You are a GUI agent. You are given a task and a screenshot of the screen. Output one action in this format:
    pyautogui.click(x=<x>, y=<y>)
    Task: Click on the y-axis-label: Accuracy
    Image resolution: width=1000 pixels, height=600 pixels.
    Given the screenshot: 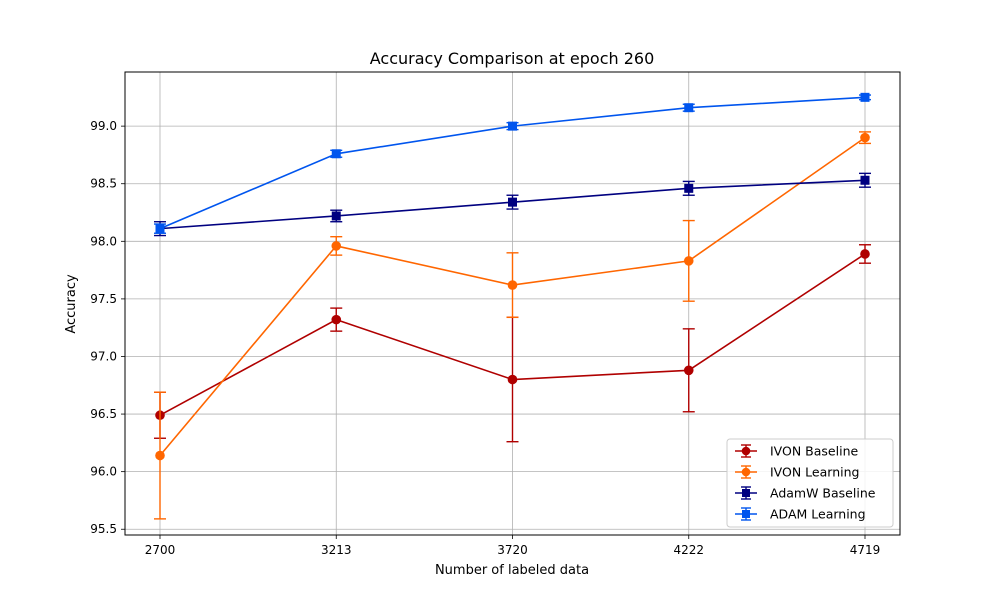 What is the action you would take?
    pyautogui.click(x=71, y=304)
    